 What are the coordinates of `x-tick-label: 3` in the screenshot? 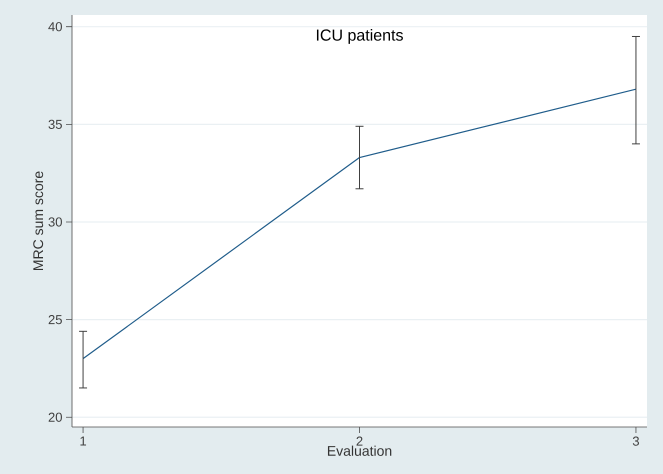 It's located at (635, 441).